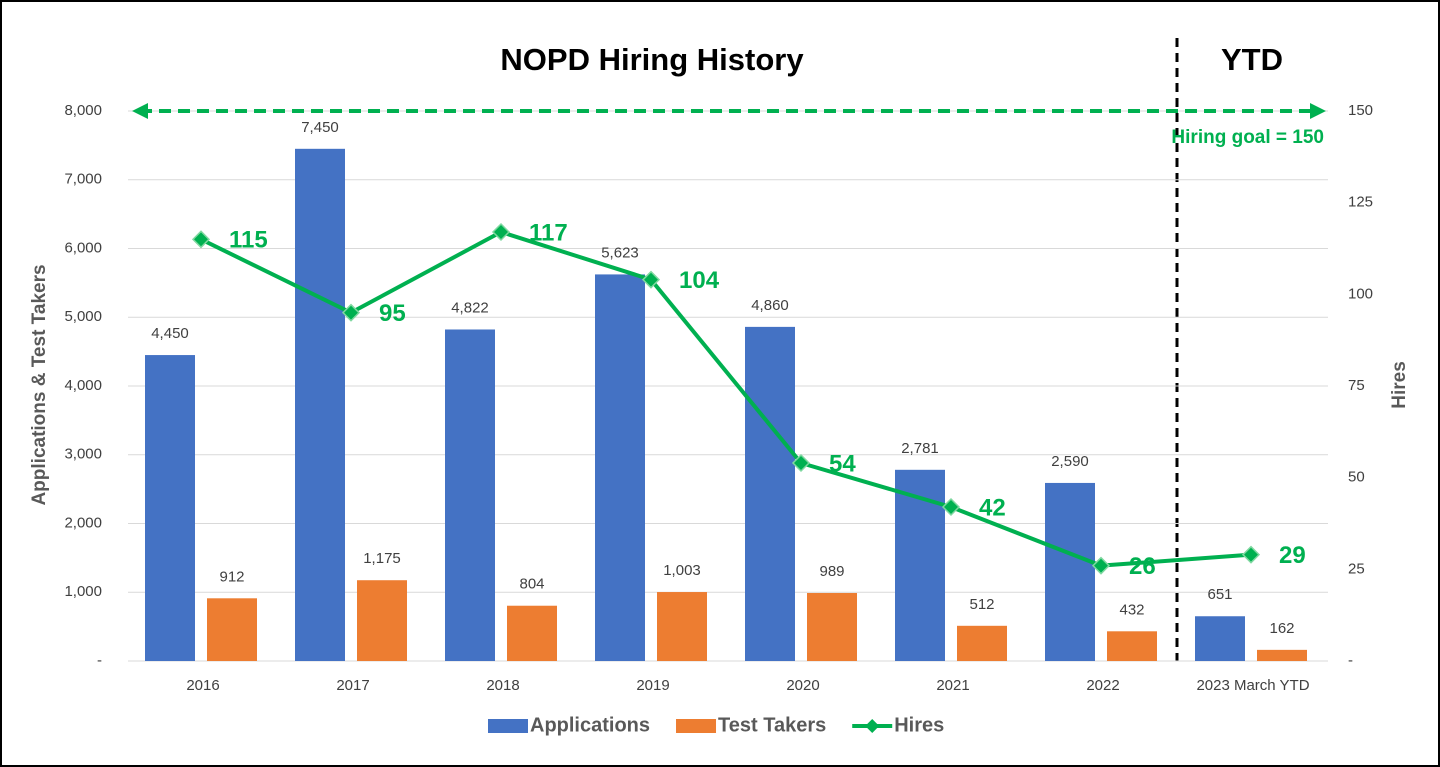  What do you see at coordinates (1399, 385) in the screenshot?
I see `y2-axis-title: Hires` at bounding box center [1399, 385].